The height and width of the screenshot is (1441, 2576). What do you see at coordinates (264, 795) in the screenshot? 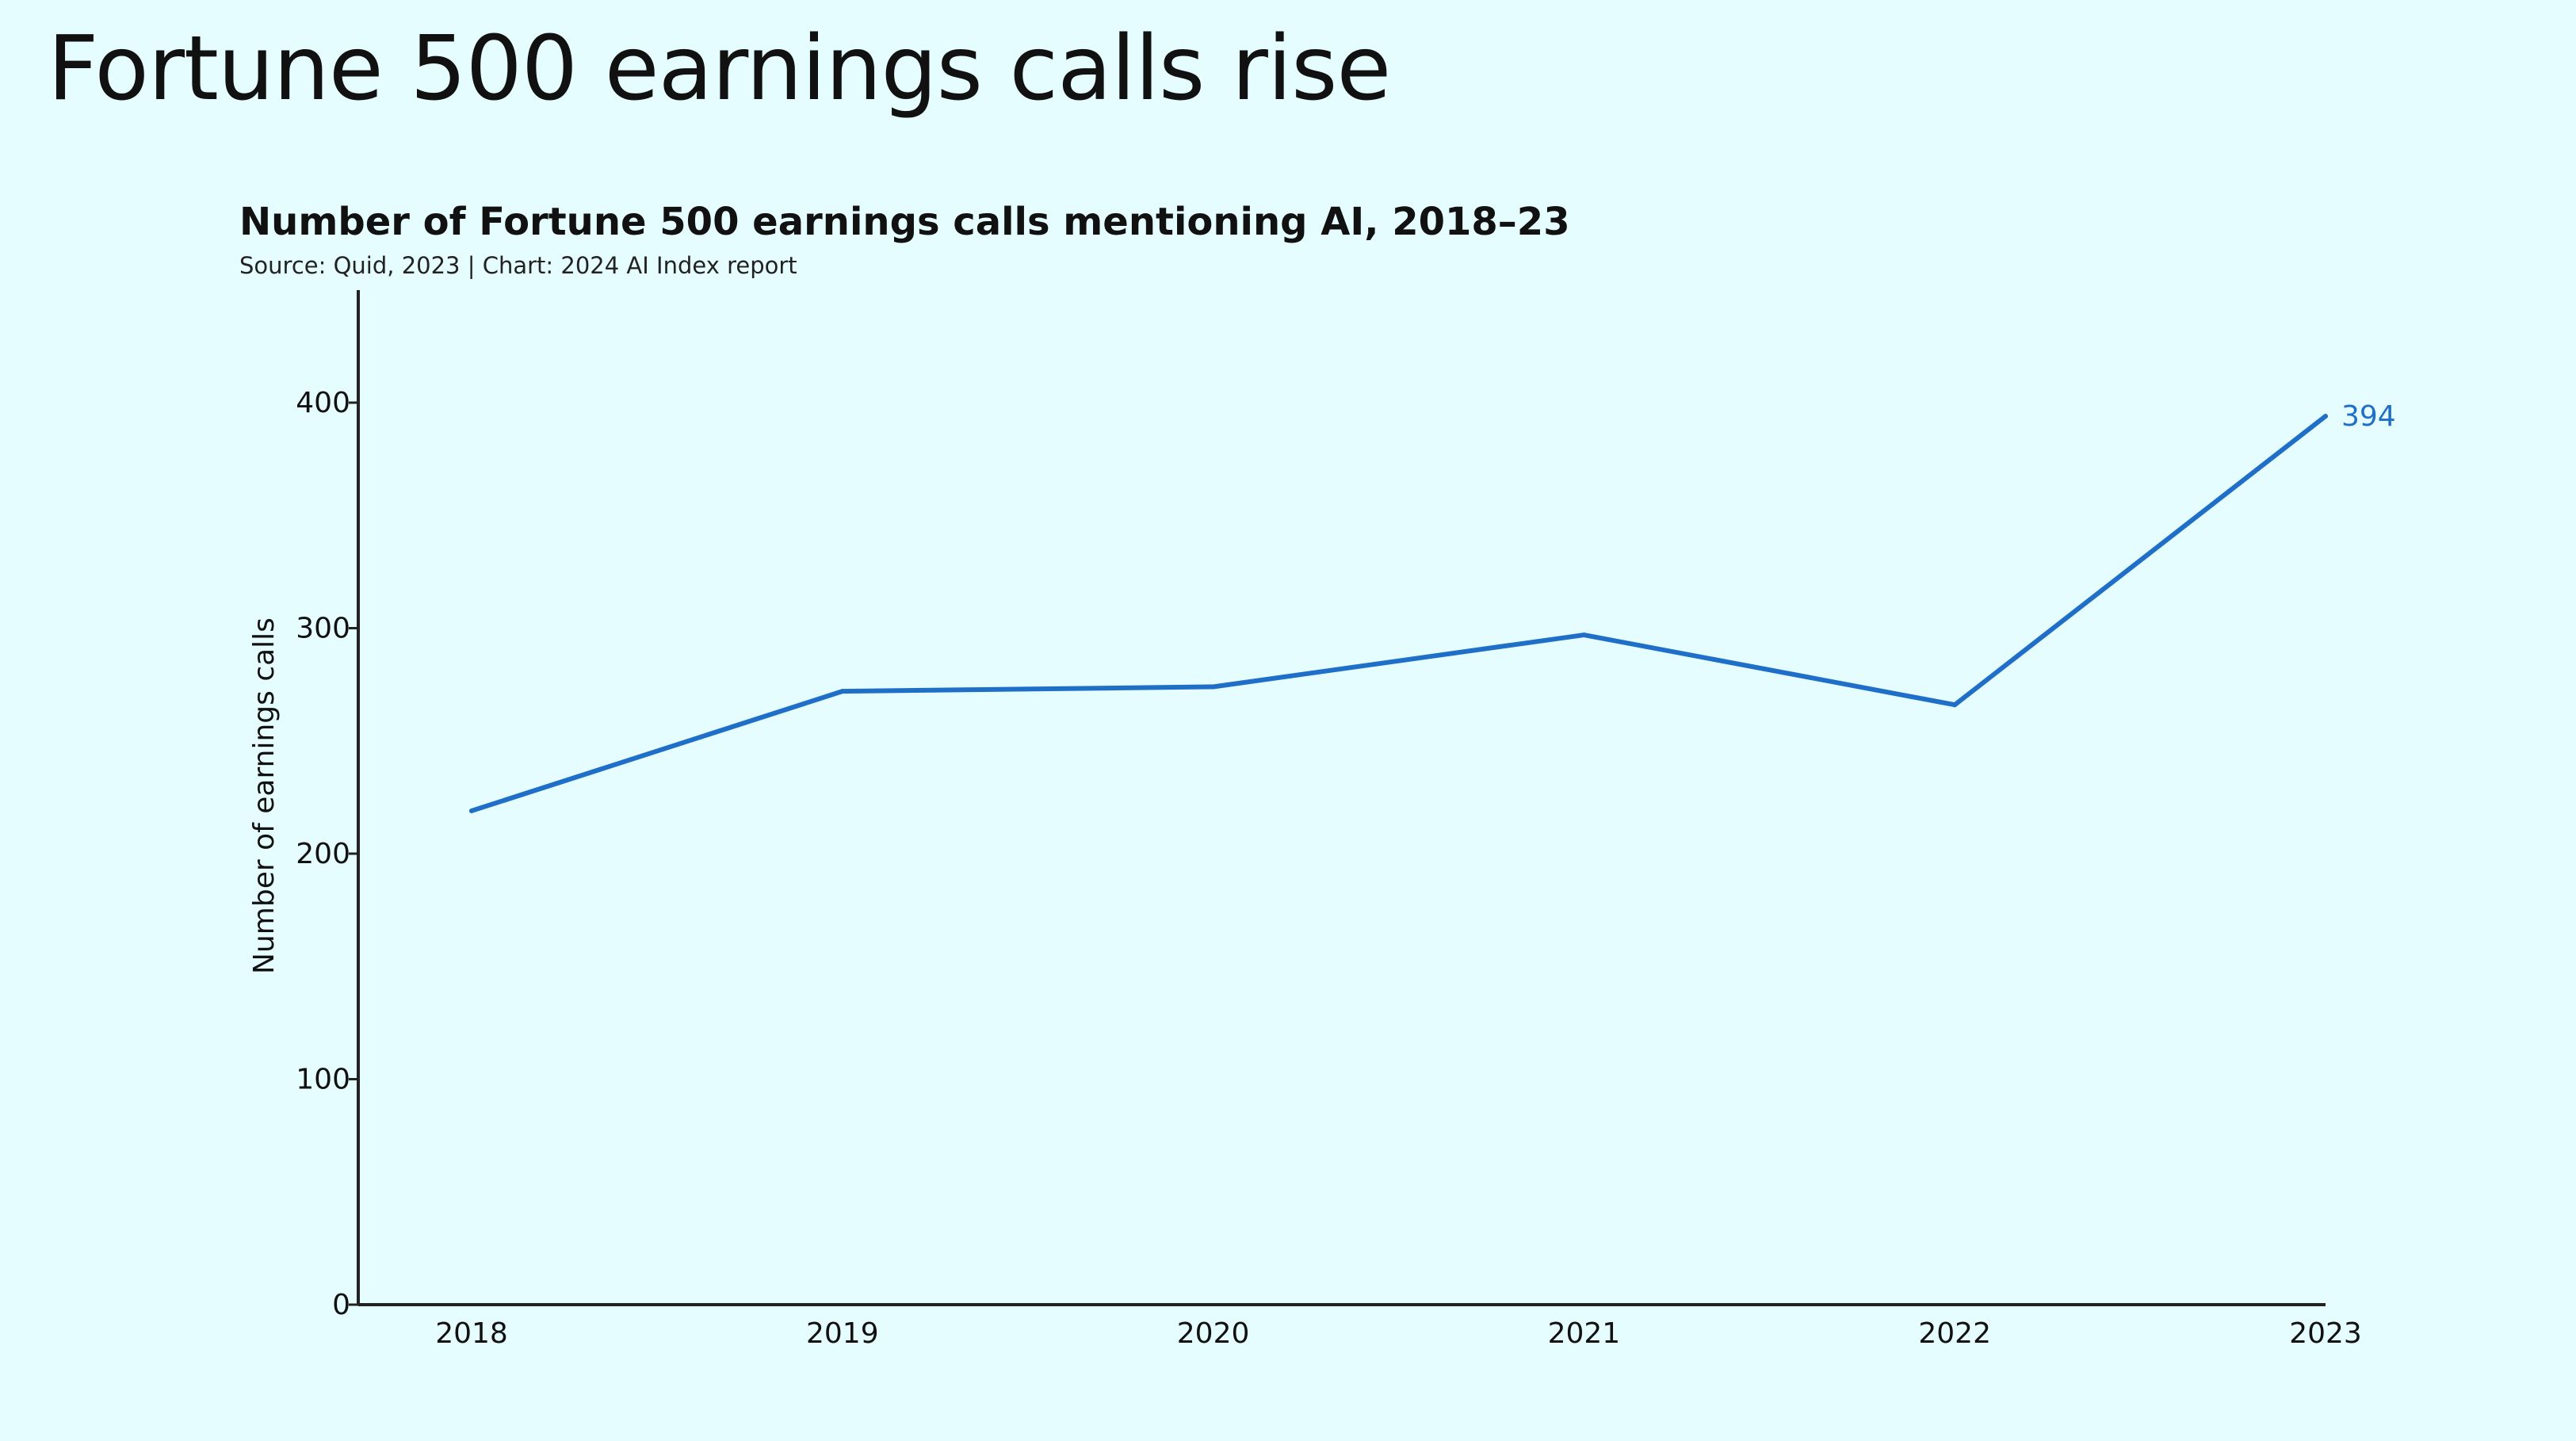
I see `y-axis-label: Number of earnings calls` at bounding box center [264, 795].